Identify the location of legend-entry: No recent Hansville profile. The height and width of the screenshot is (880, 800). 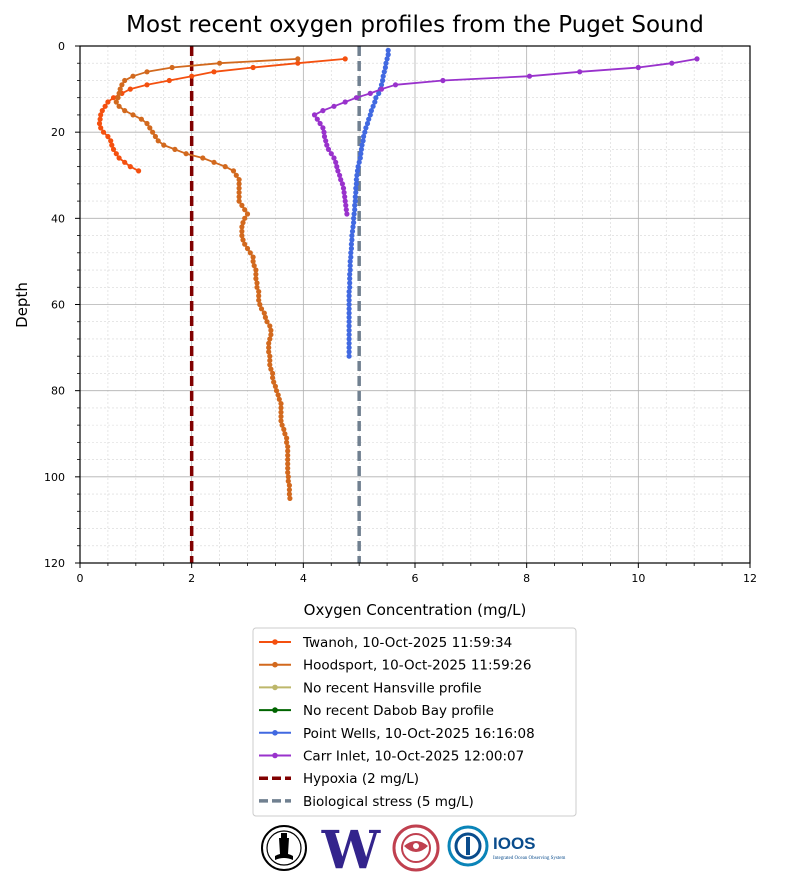
(370, 688).